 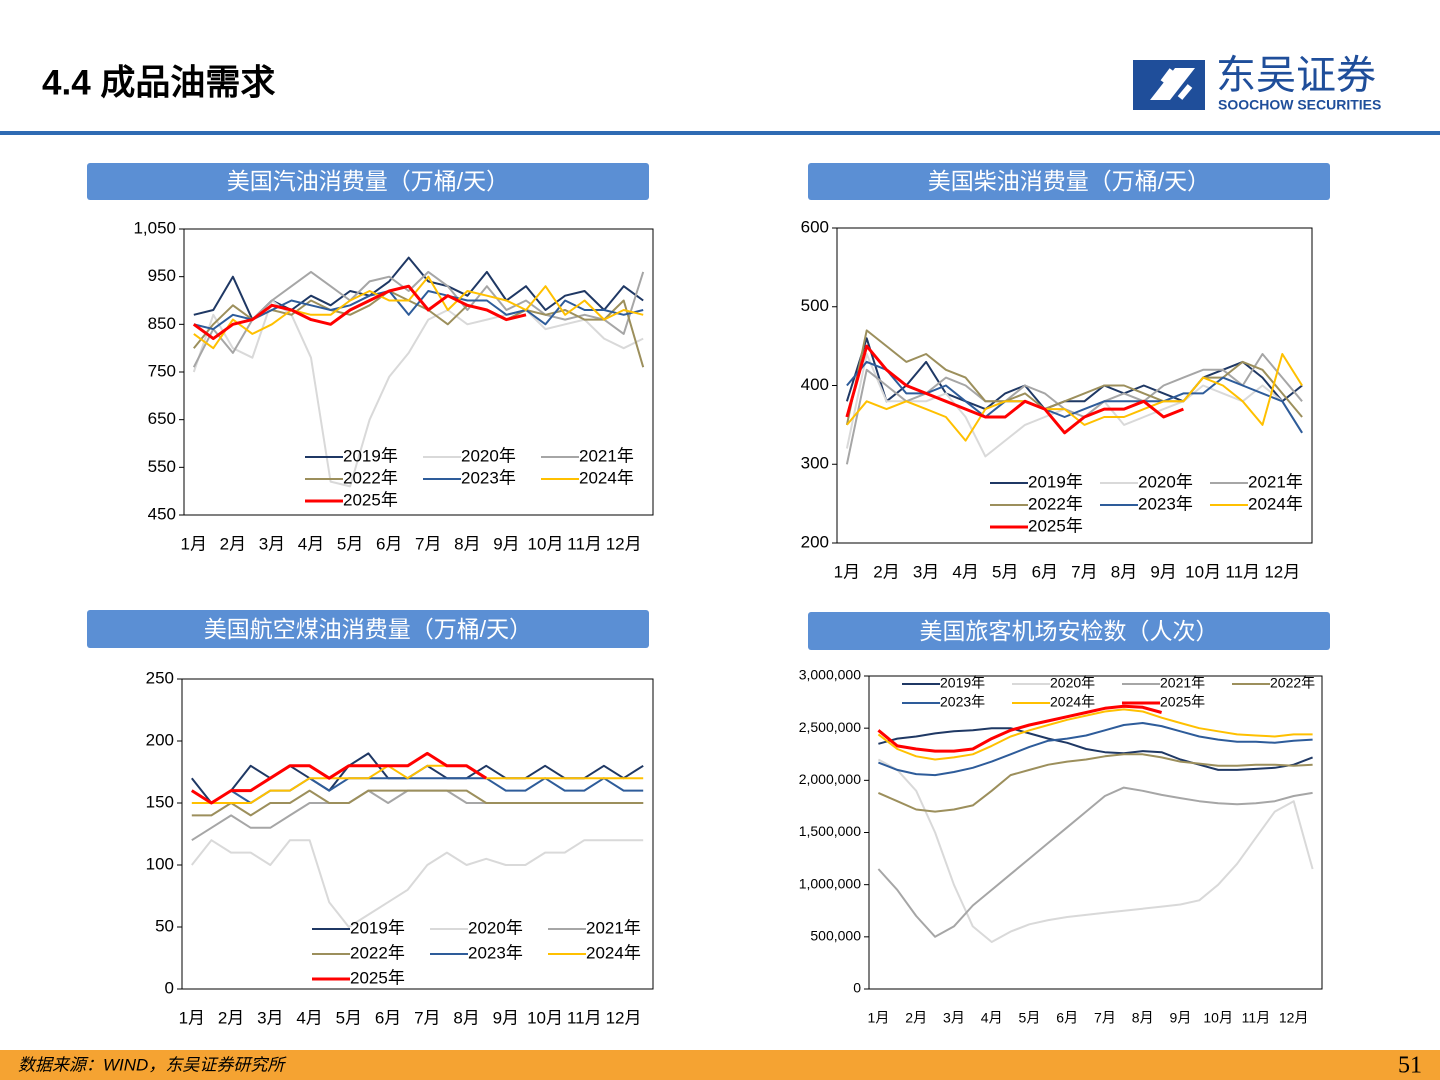 I want to click on y-tick-label: 1,000,000, so click(x=830, y=883).